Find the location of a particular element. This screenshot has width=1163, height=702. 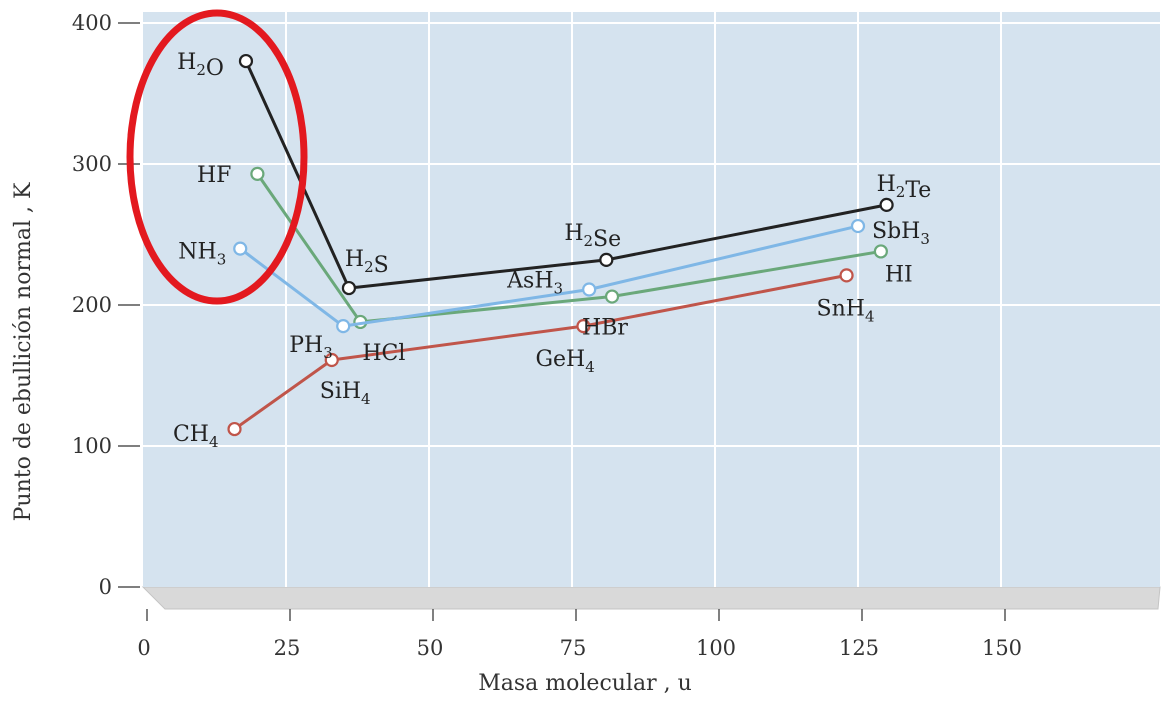

point-label: CH4 is located at coordinates (196, 436).